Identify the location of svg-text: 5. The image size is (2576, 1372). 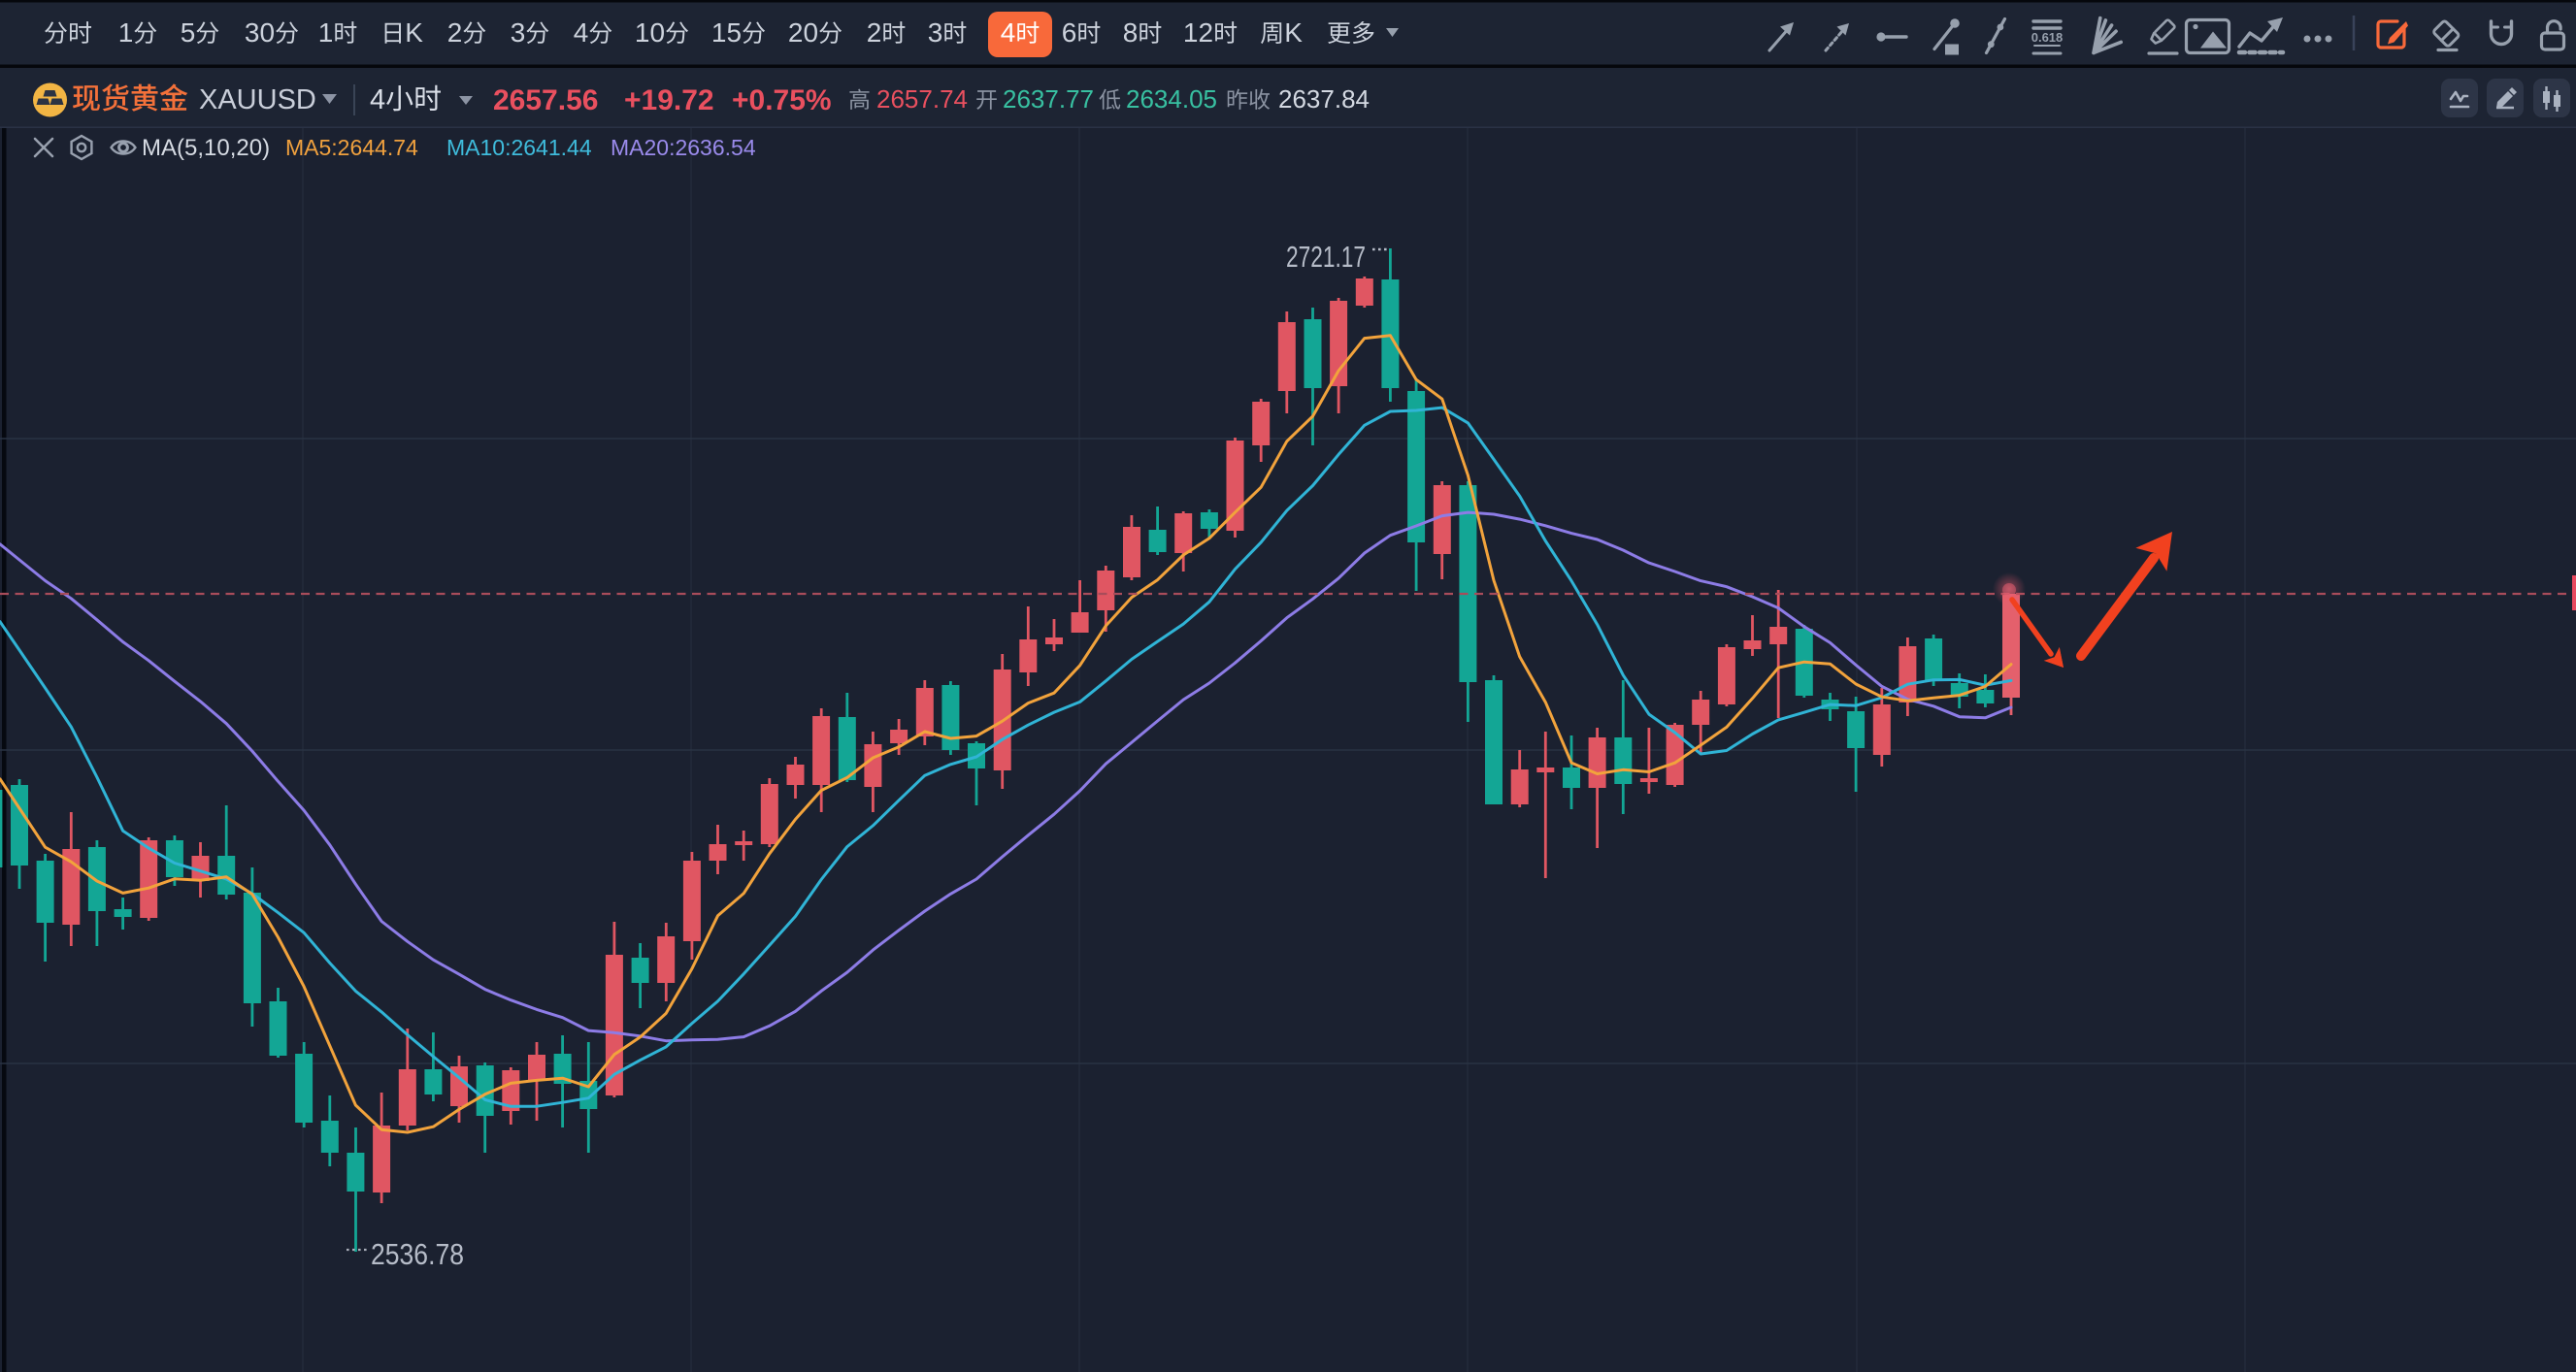
(188, 32).